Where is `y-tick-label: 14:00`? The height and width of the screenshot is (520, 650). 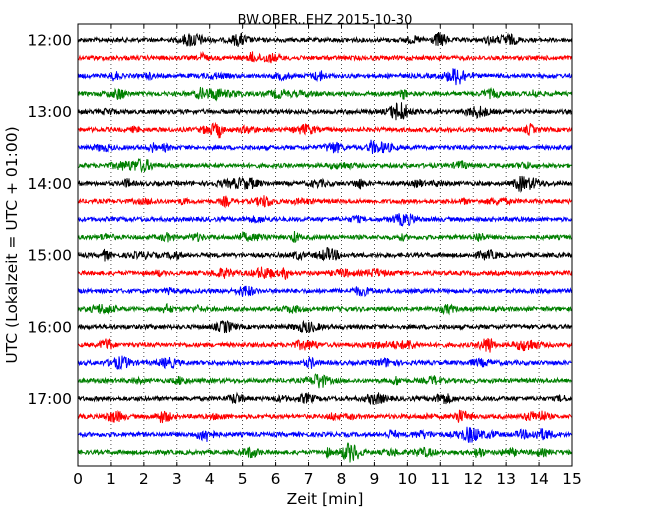
y-tick-label: 14:00 is located at coordinates (49, 184).